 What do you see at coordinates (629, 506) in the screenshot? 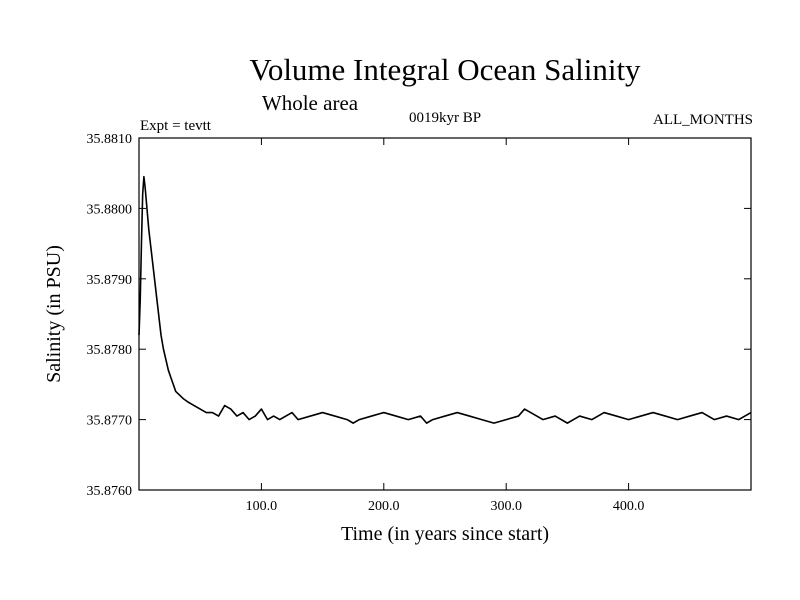
I see `x-tick-label: 400.0` at bounding box center [629, 506].